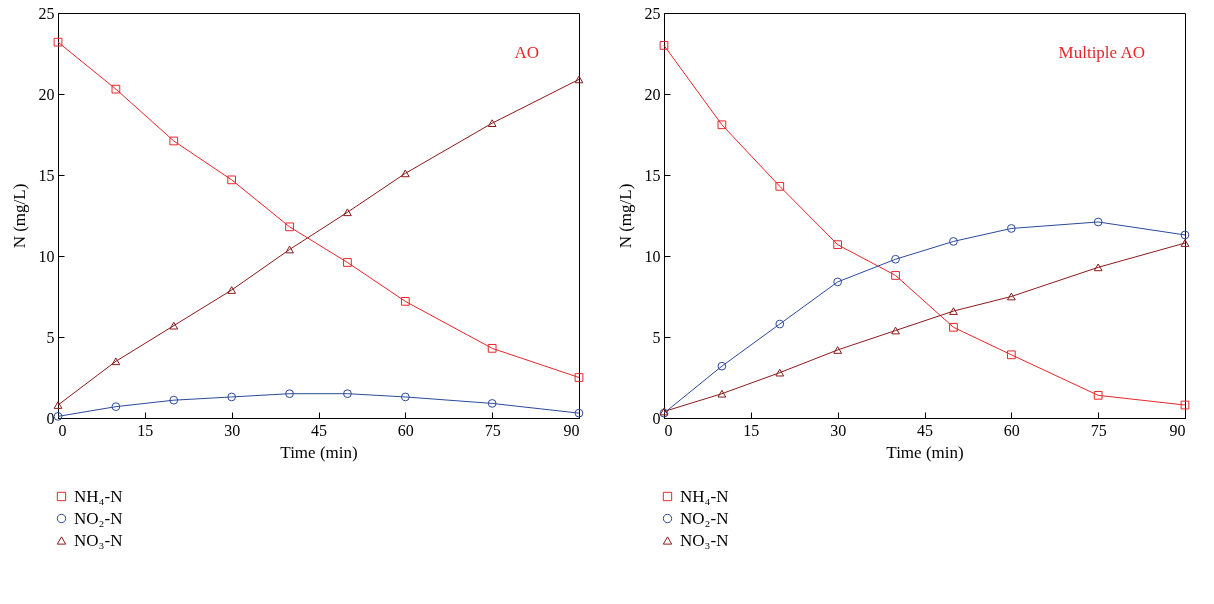  Describe the element at coordinates (1101, 52) in the screenshot. I see `annotation: Multiple AO` at that location.